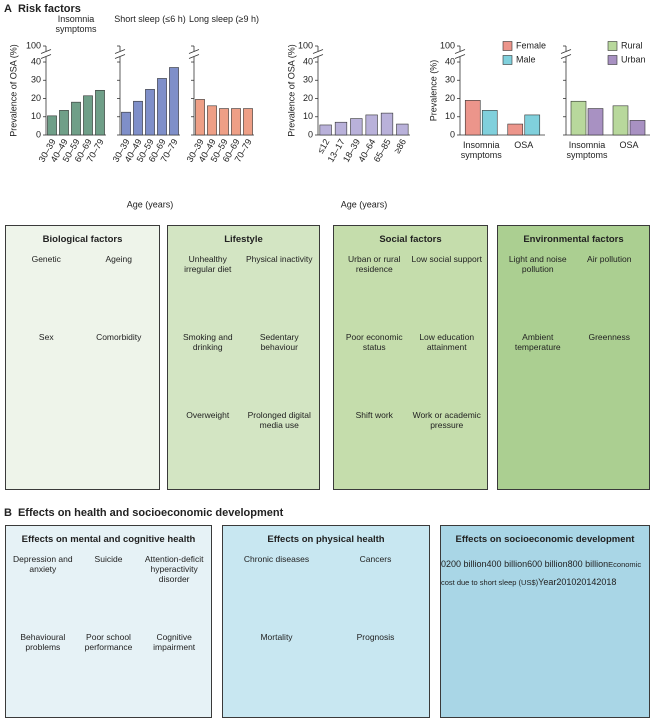 Image resolution: width=655 pixels, height=722 pixels. What do you see at coordinates (538, 289) in the screenshot?
I see `item: Light and noise pollution` at bounding box center [538, 289].